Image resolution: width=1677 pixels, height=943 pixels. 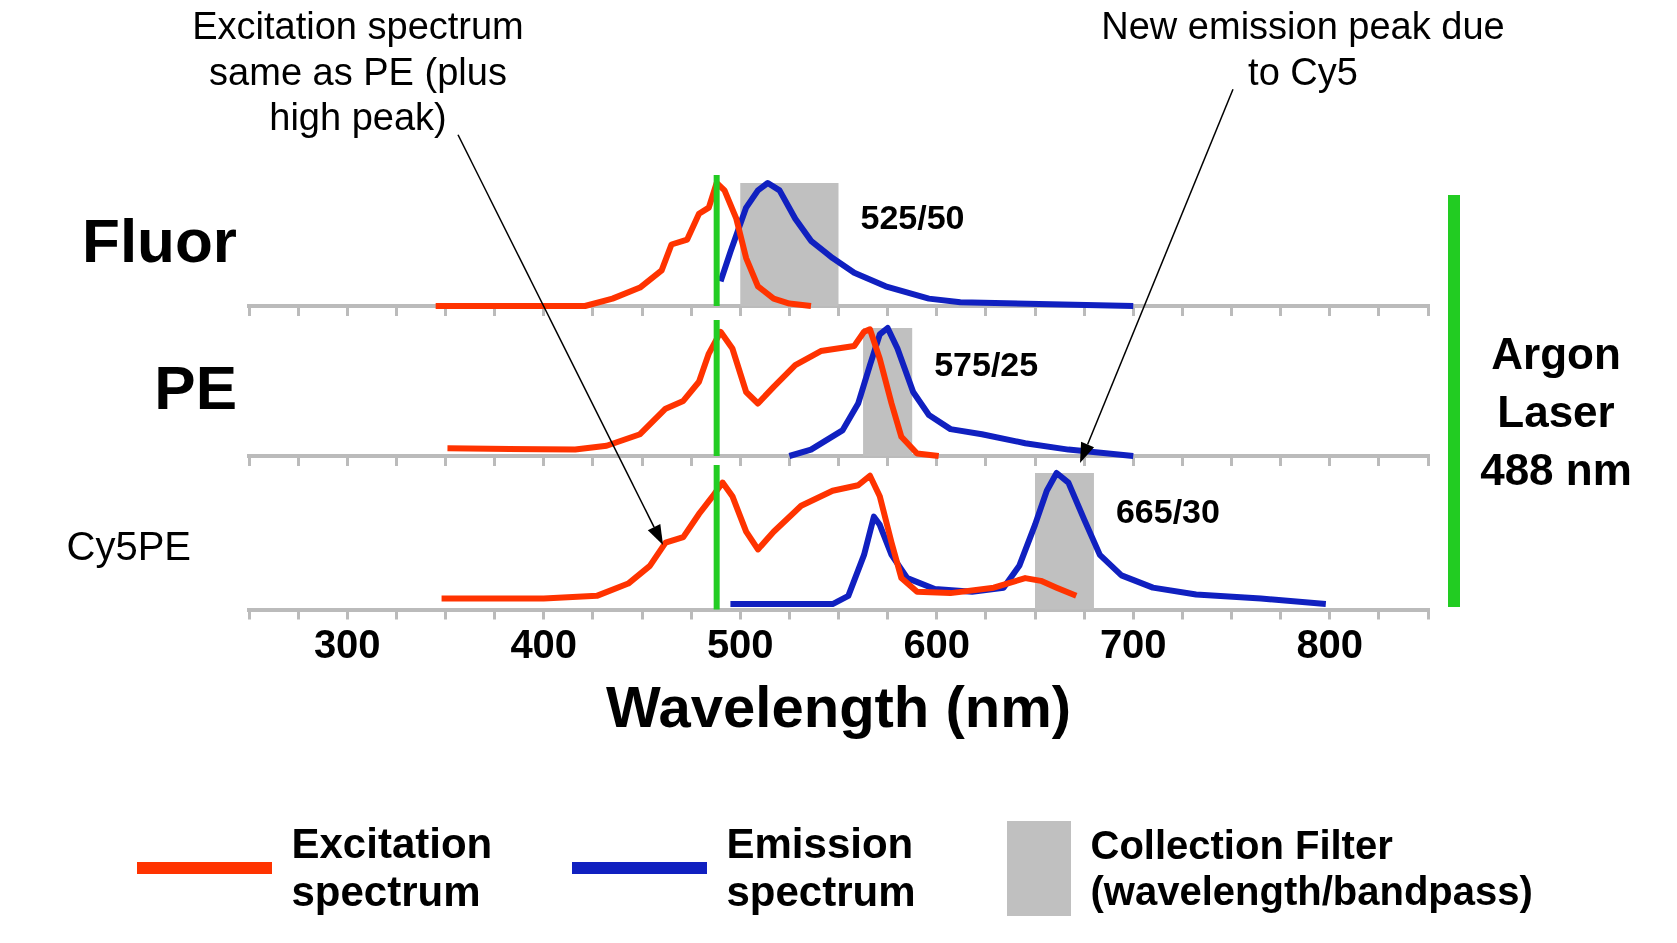 I want to click on band-label: 665/30, so click(x=1167, y=511).